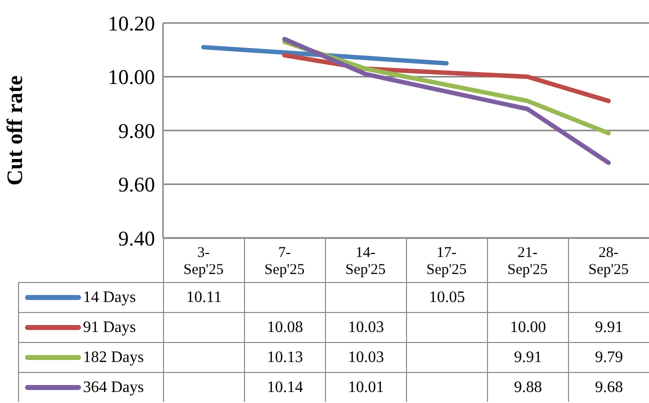 Image resolution: width=649 pixels, height=403 pixels. Describe the element at coordinates (446, 261) in the screenshot. I see `x-tick-label: 17-Sep'25` at that location.